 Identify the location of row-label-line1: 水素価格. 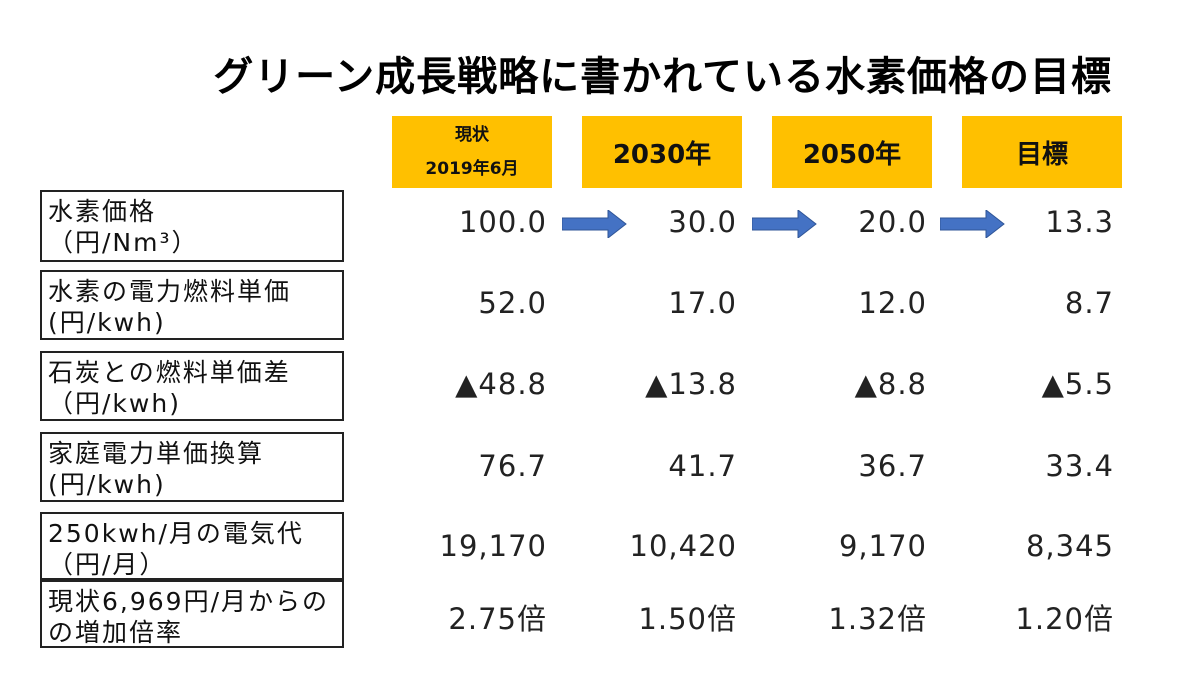
(102, 211).